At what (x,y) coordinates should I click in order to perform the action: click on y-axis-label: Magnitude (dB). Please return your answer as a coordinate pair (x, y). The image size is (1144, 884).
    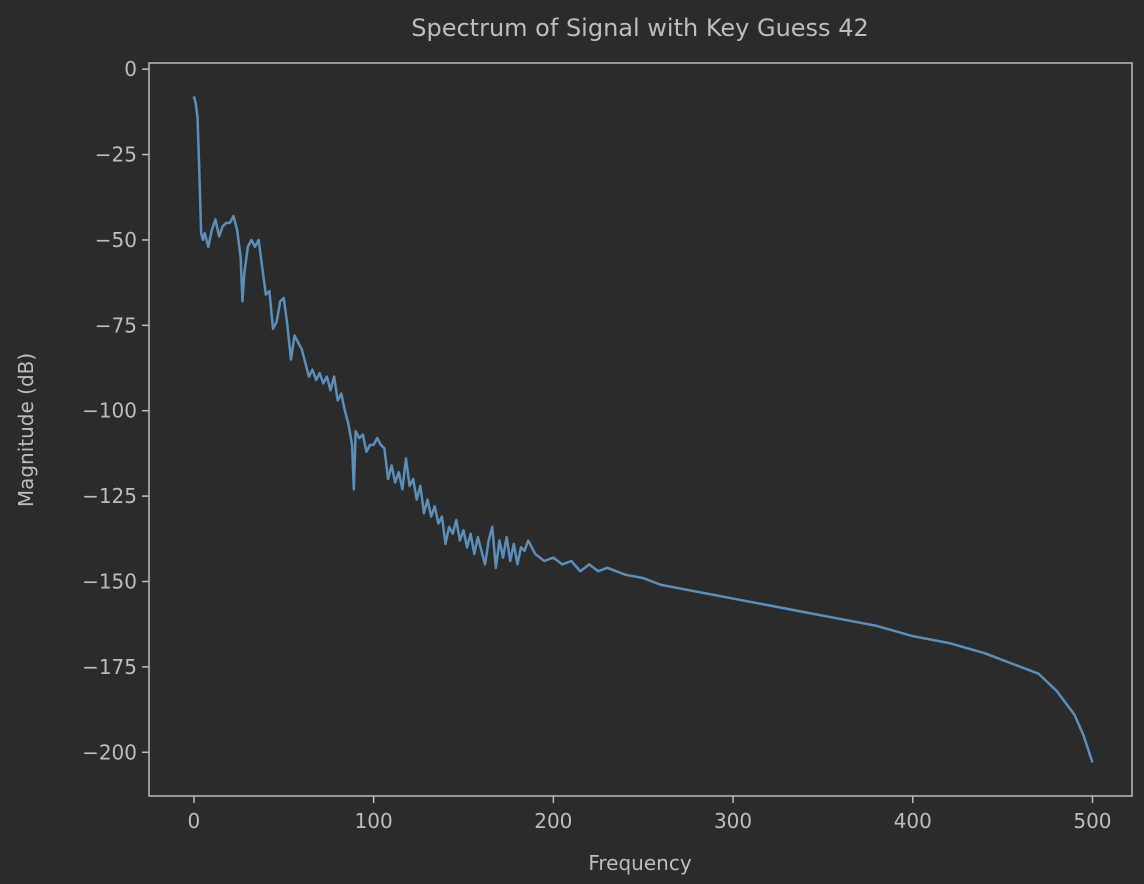
    Looking at the image, I should click on (26, 430).